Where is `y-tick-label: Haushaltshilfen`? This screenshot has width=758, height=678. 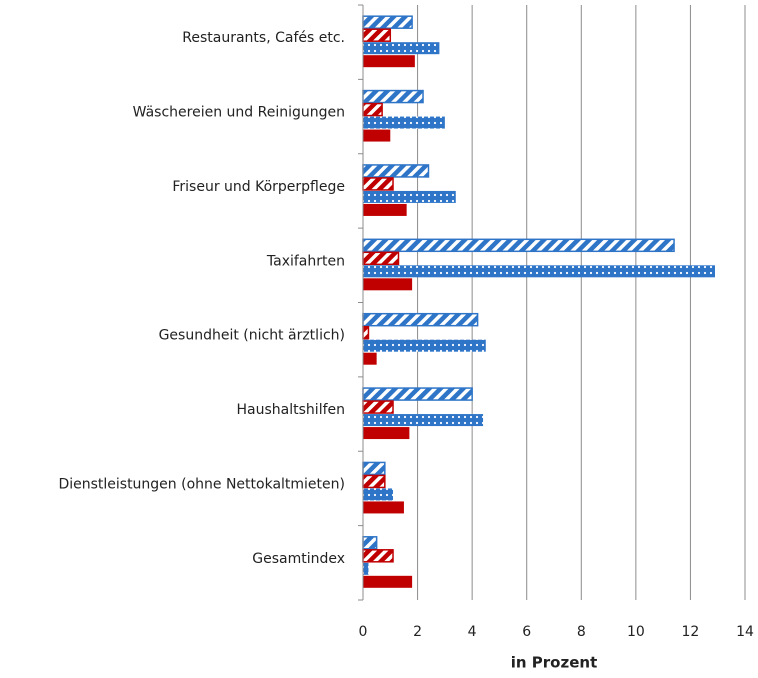 y-tick-label: Haushaltshilfen is located at coordinates (291, 410).